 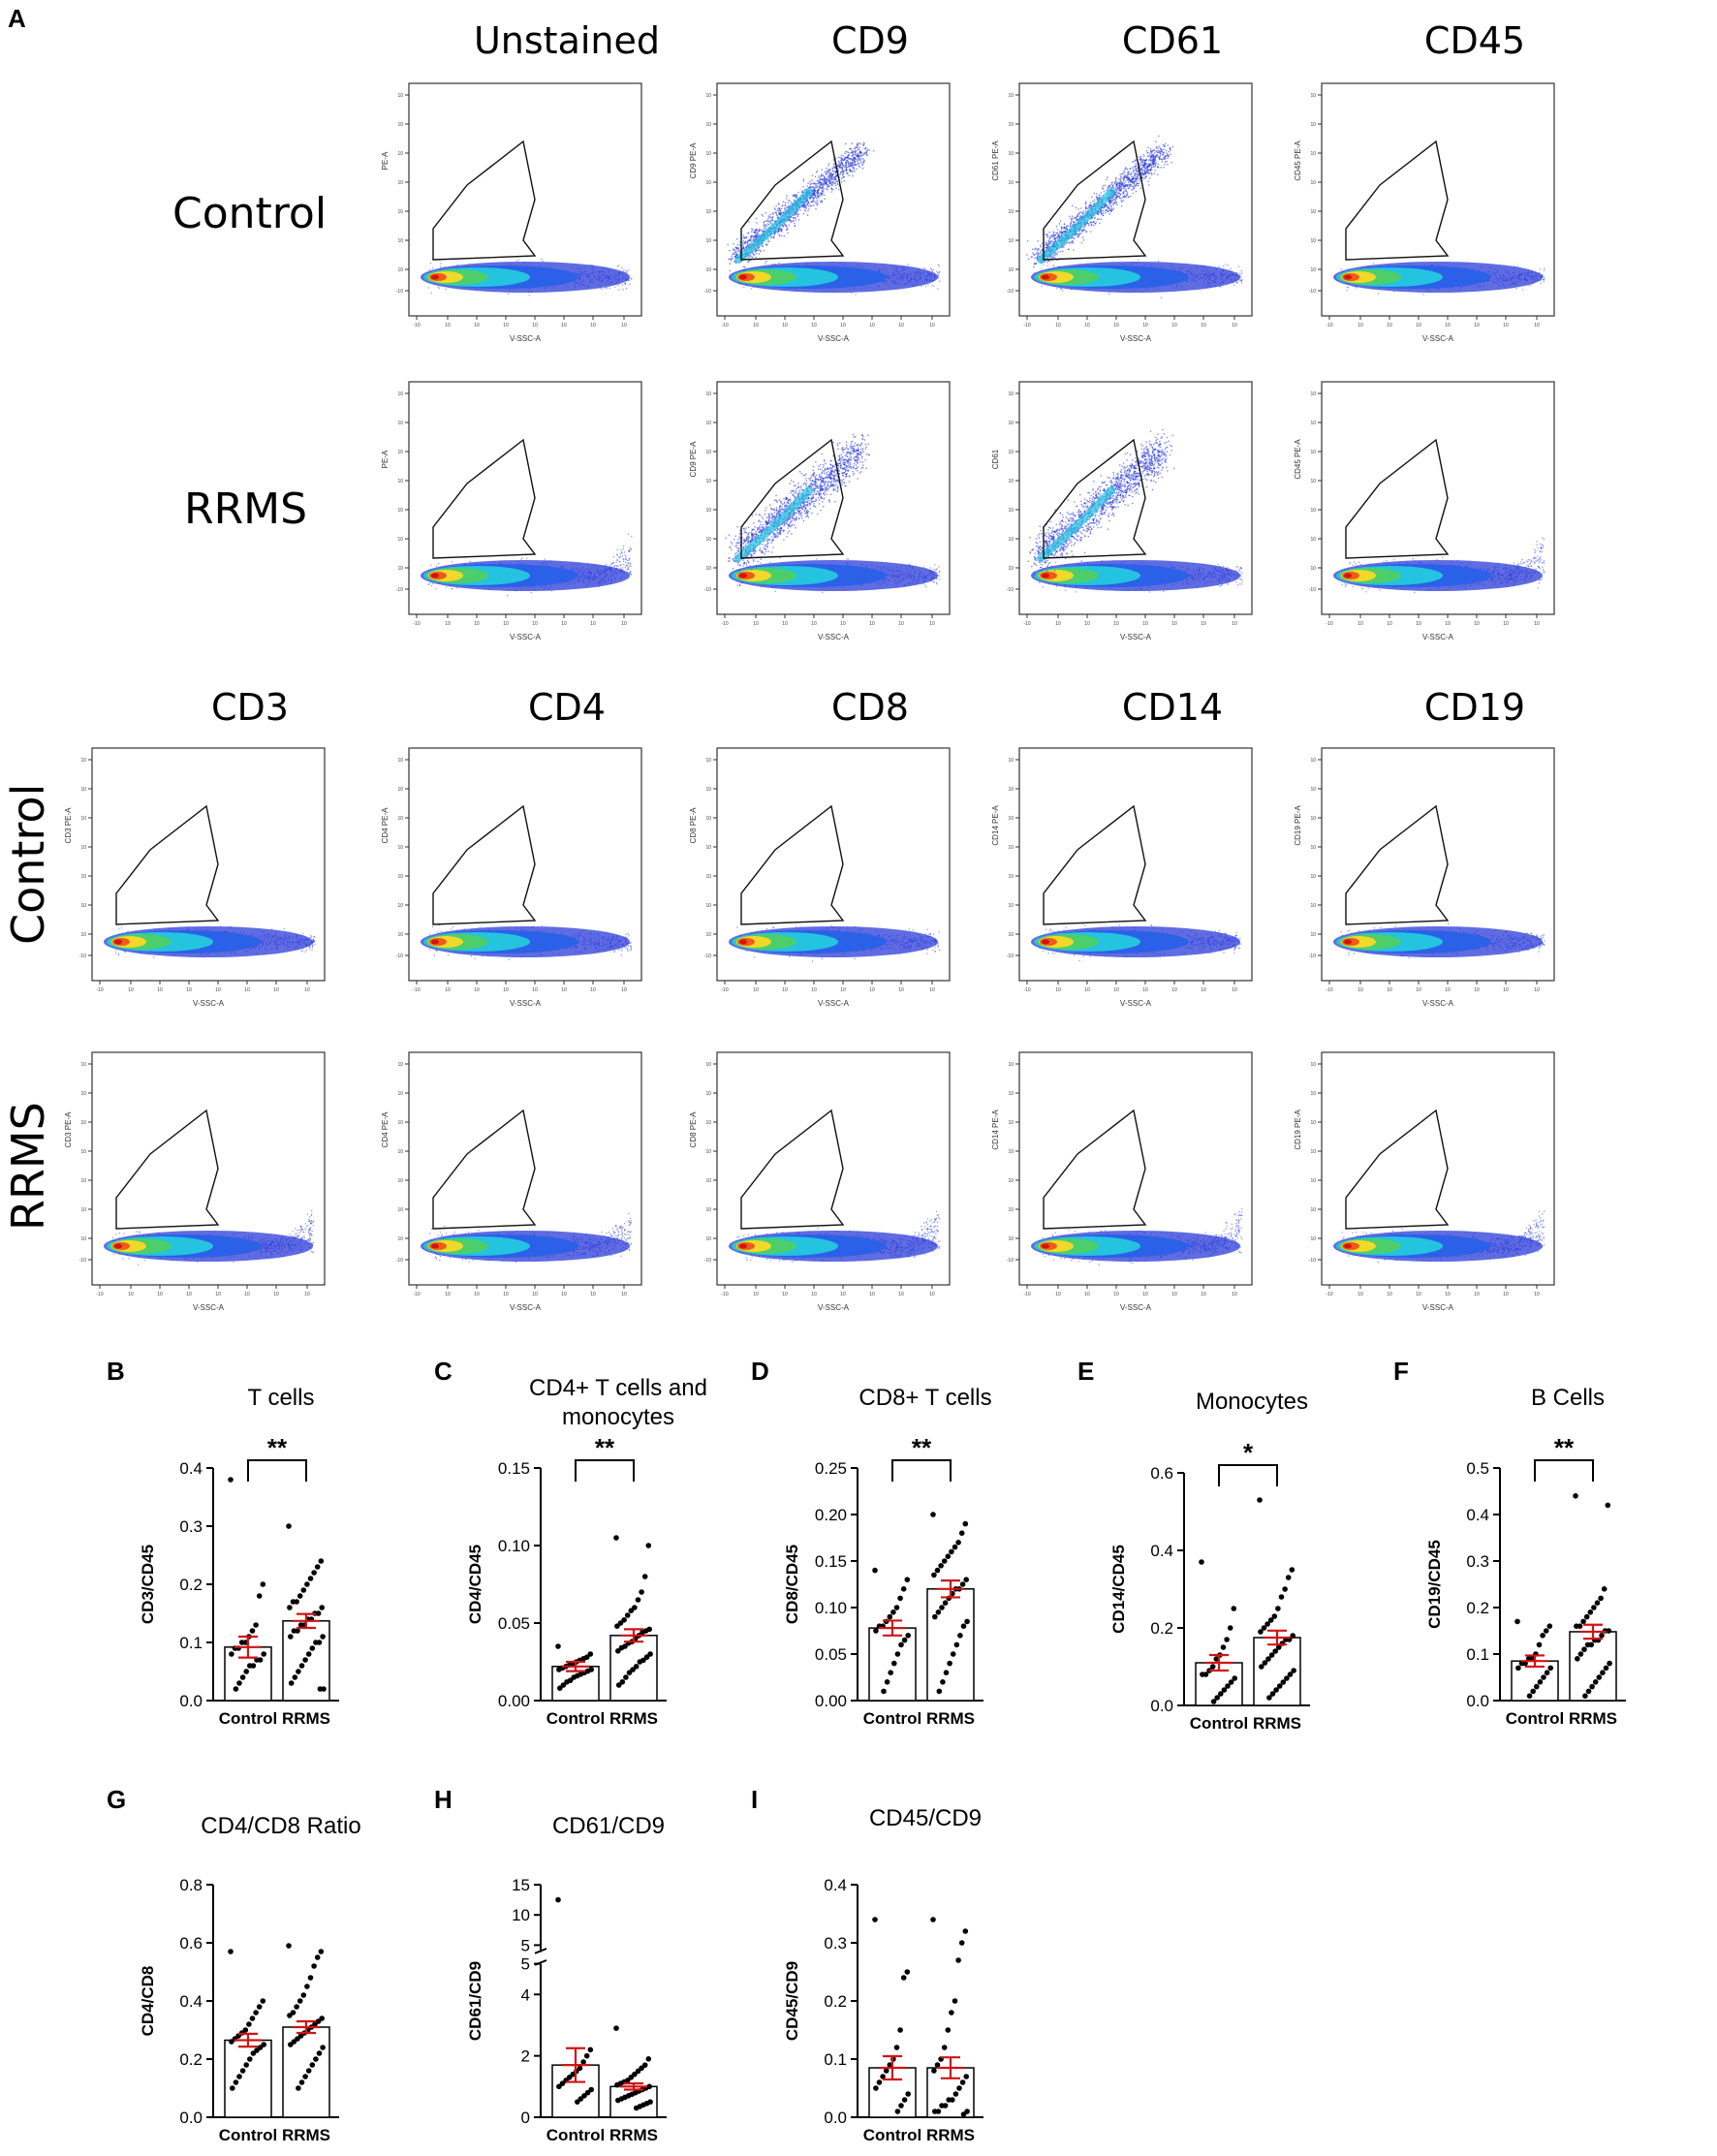 What do you see at coordinates (922, 1447) in the screenshot?
I see `significance-marker: **` at bounding box center [922, 1447].